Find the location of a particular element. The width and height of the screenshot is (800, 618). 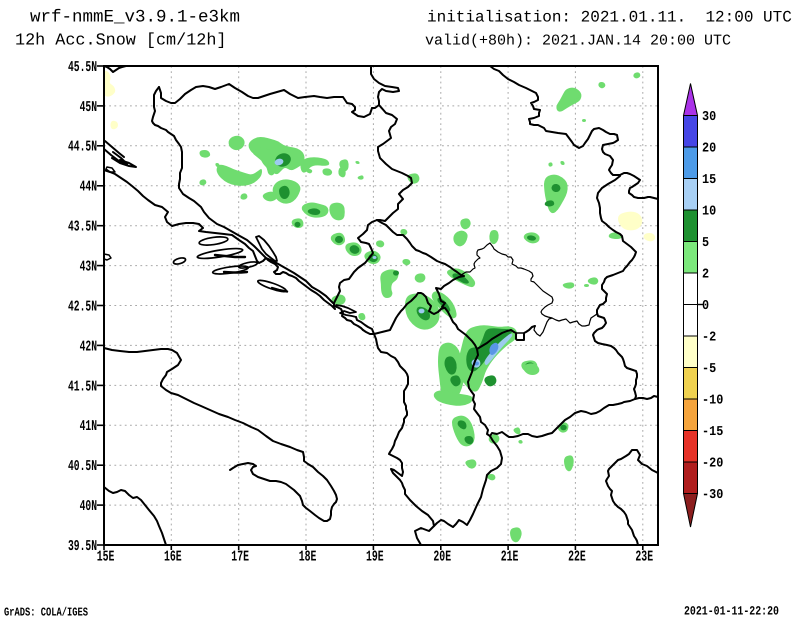

svg-text: -30 is located at coordinates (712, 495).